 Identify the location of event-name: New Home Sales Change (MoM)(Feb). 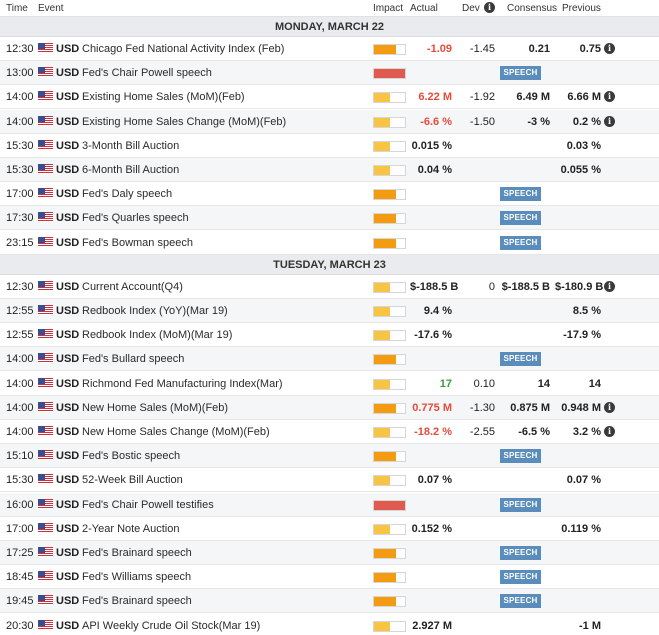
(176, 432).